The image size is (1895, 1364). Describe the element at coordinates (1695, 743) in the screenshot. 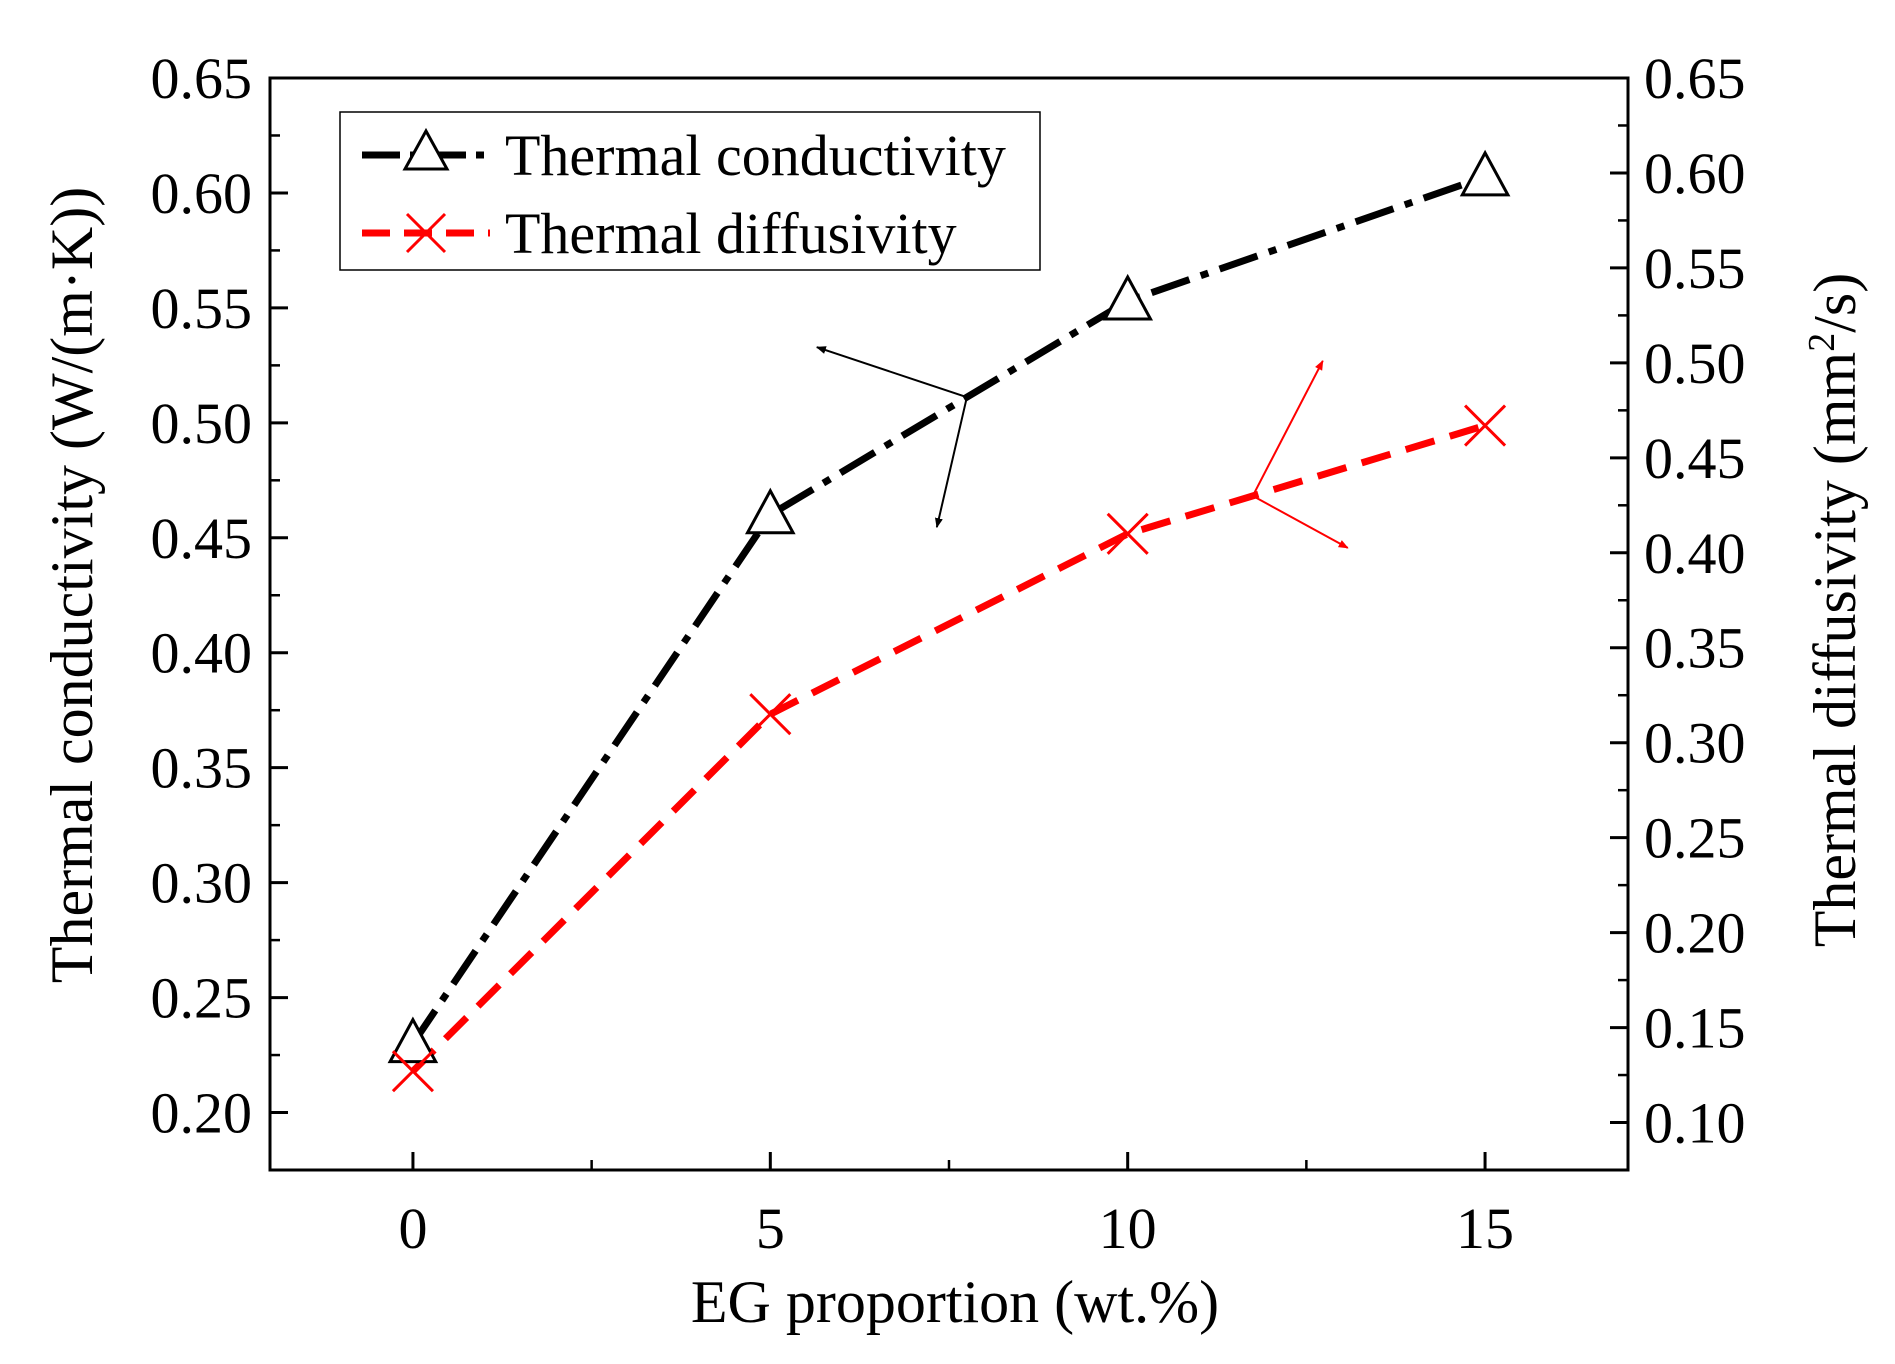

I see `right-tick-label: 0.30` at that location.